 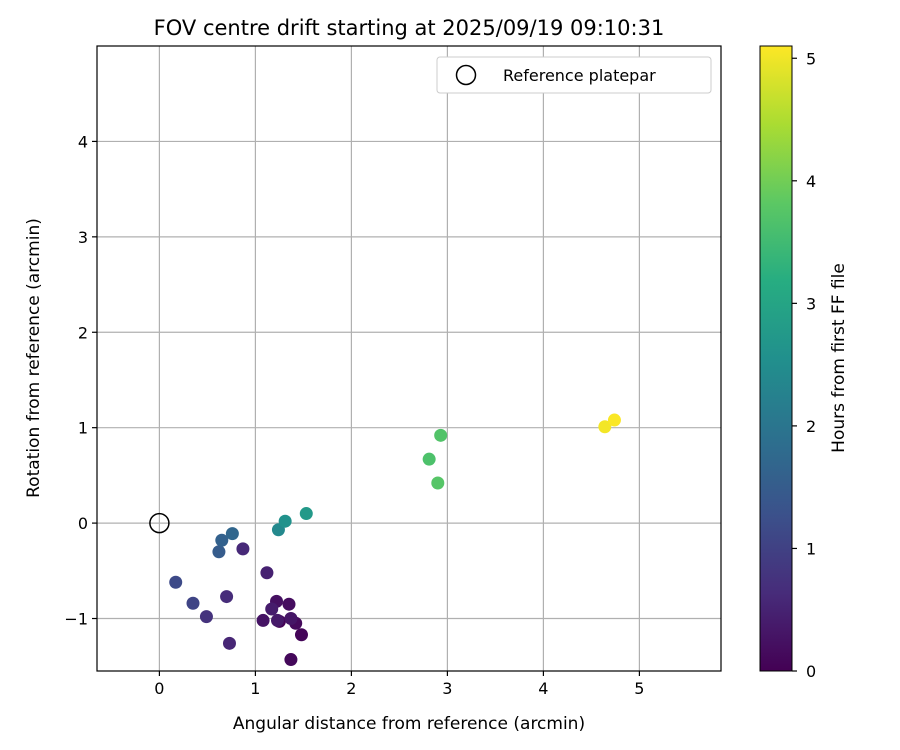 I want to click on colorbar-tick-label: 0, so click(x=811, y=671).